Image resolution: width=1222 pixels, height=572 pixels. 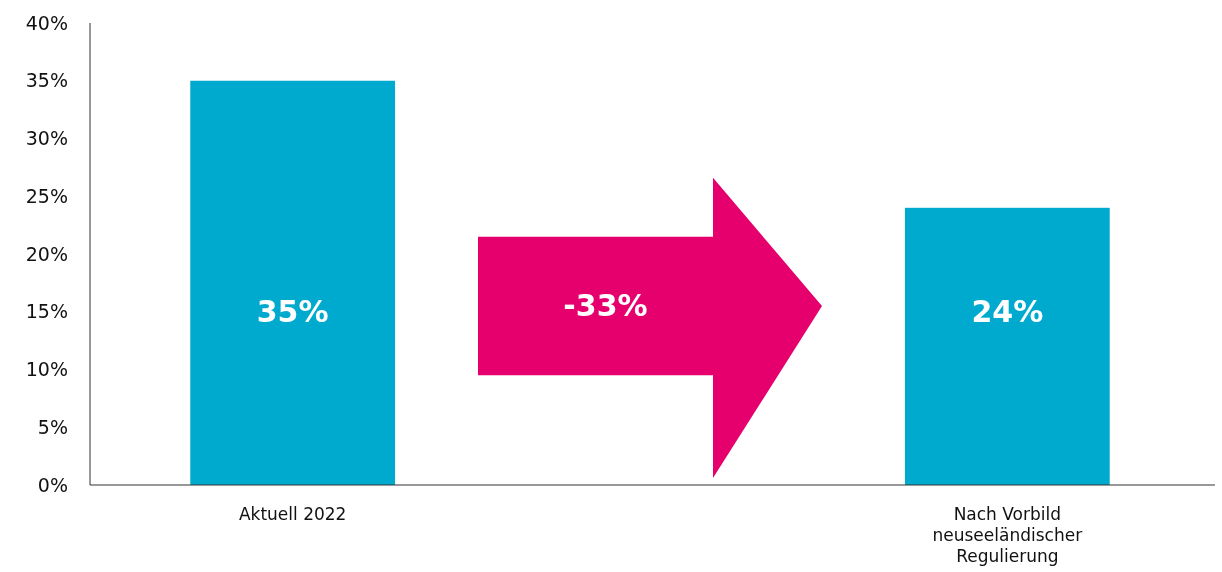 I want to click on x-tick-label: Aktuell 2022, so click(x=292, y=514).